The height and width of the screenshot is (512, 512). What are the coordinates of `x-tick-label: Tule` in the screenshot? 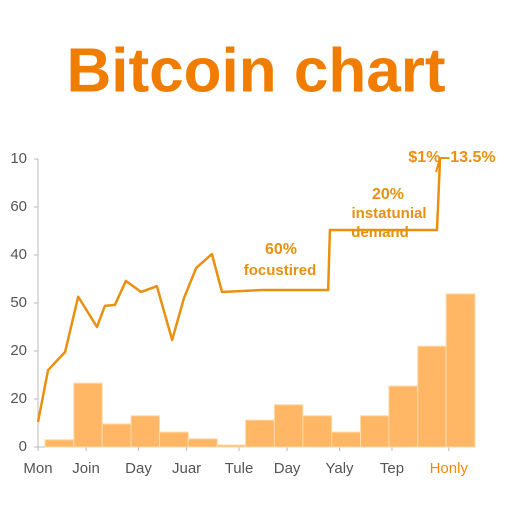 It's located at (239, 468).